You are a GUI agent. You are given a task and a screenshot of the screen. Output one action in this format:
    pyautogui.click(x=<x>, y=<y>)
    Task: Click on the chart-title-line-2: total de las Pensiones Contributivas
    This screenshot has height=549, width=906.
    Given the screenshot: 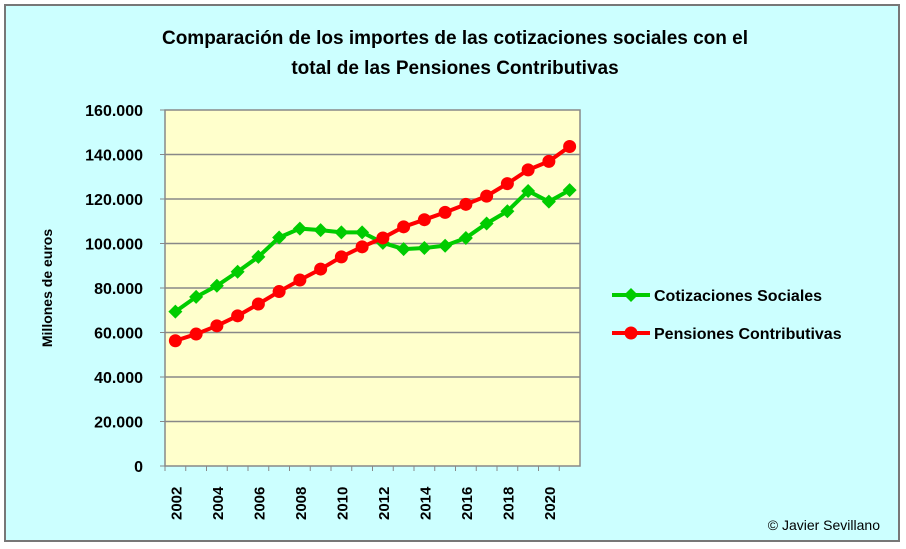 What is the action you would take?
    pyautogui.click(x=454, y=68)
    